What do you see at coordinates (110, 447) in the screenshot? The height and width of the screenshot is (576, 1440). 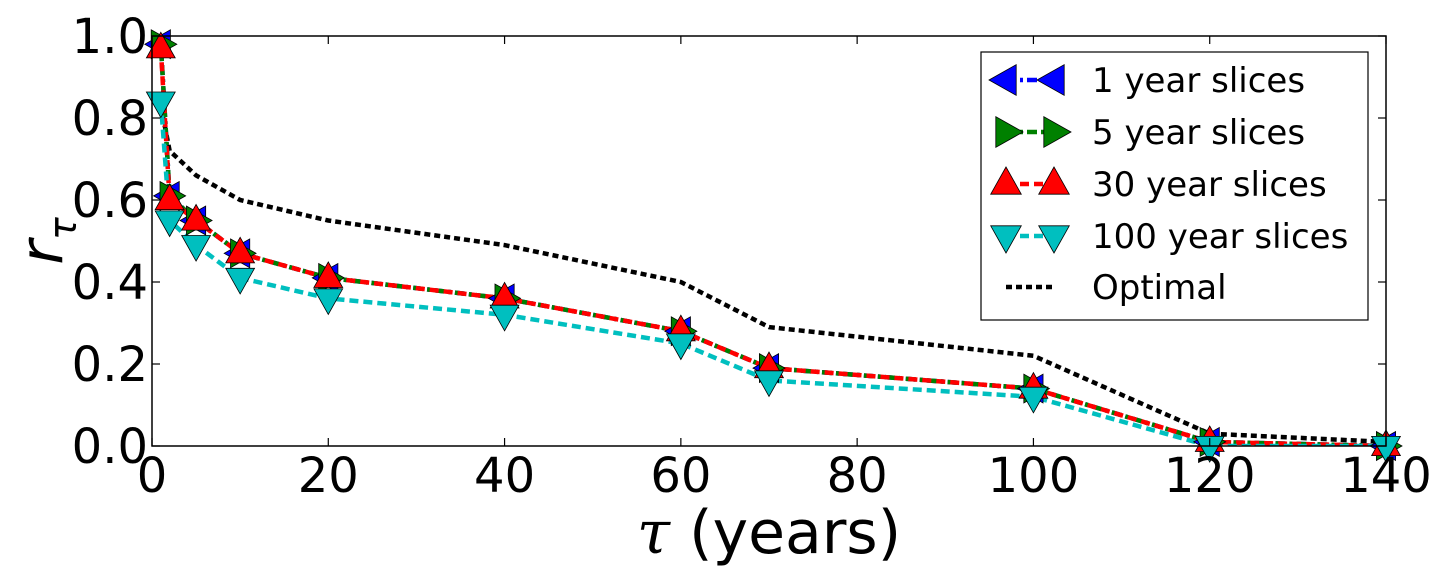 I see `y-tick-label: 0.0` at bounding box center [110, 447].